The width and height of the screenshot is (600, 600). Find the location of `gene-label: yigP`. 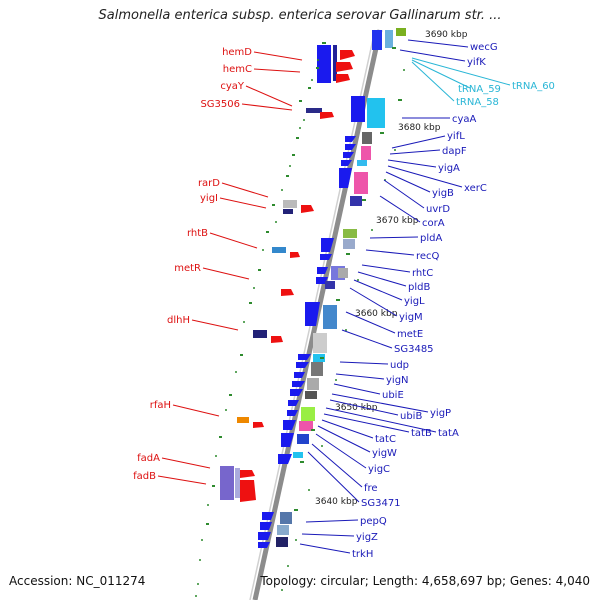

gene-label: yigP is located at coordinates (440, 413).